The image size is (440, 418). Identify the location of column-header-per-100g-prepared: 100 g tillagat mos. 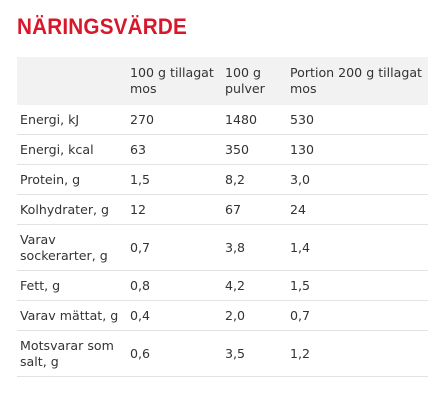
(174, 81).